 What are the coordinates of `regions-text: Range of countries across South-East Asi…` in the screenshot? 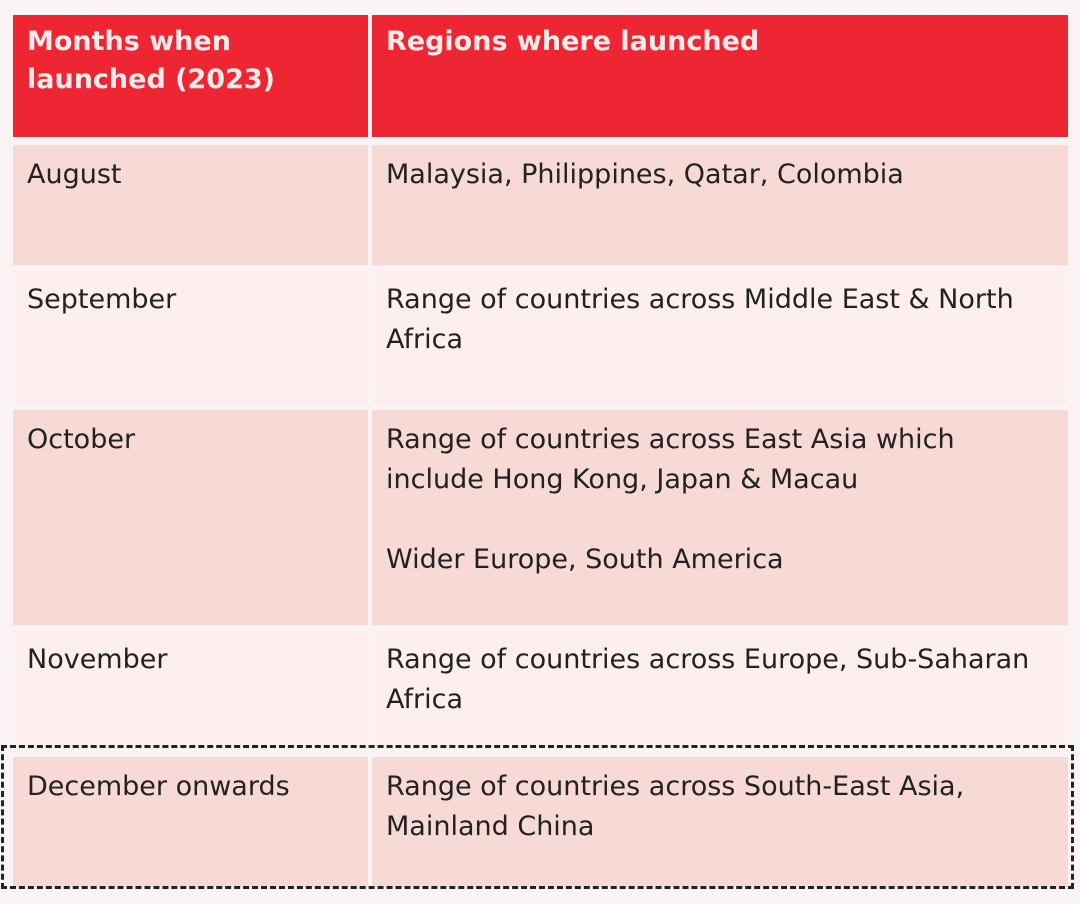 It's located at (675, 806).